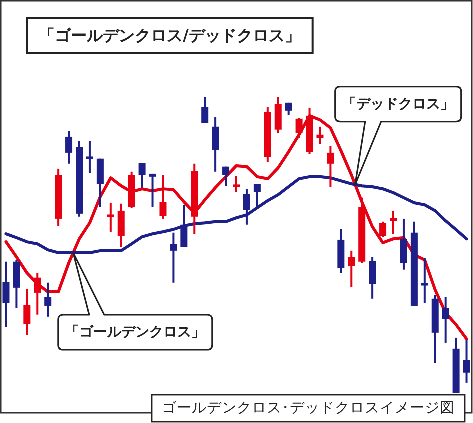 The image size is (473, 423). What do you see at coordinates (135, 332) in the screenshot?
I see `annotation: 「ゴールデンクロス」` at bounding box center [135, 332].